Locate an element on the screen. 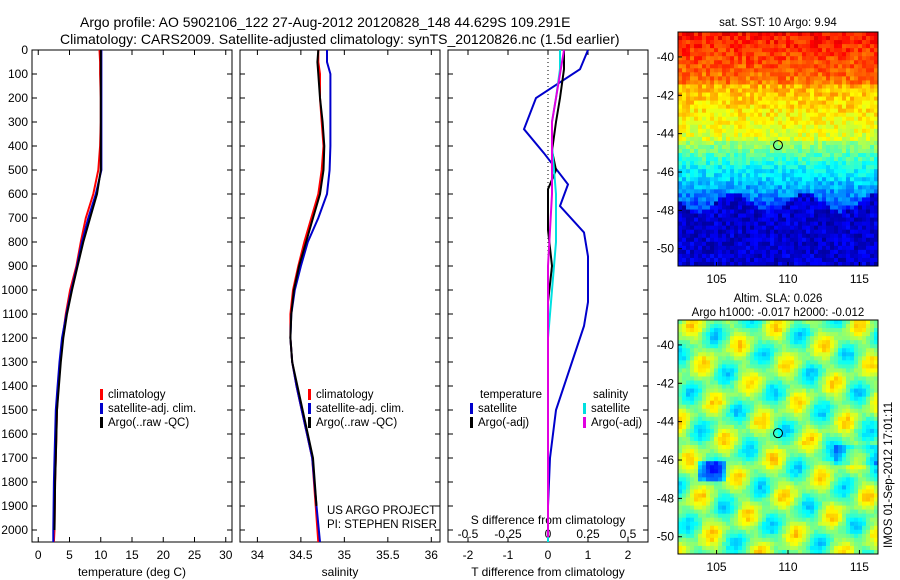 This screenshot has width=900, height=580. series-line-climatology is located at coordinates (77, 296).